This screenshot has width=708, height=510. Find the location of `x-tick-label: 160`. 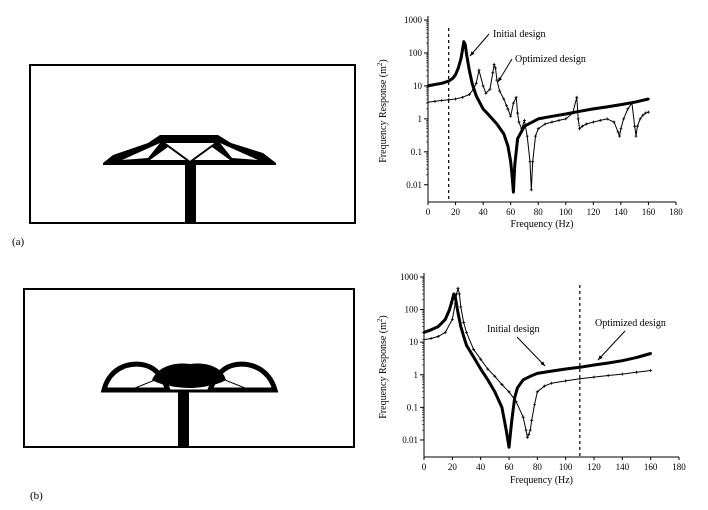

x-tick-label: 160 is located at coordinates (649, 212).